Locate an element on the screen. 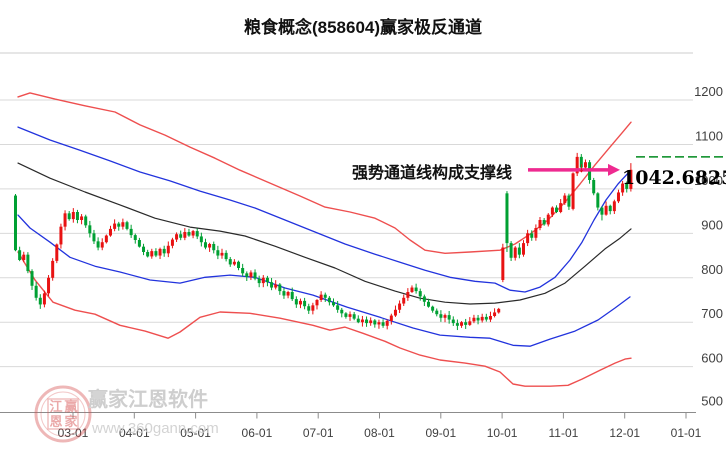  chart-title: 粮食概念(858604)赢家极反通道 is located at coordinates (363, 27).